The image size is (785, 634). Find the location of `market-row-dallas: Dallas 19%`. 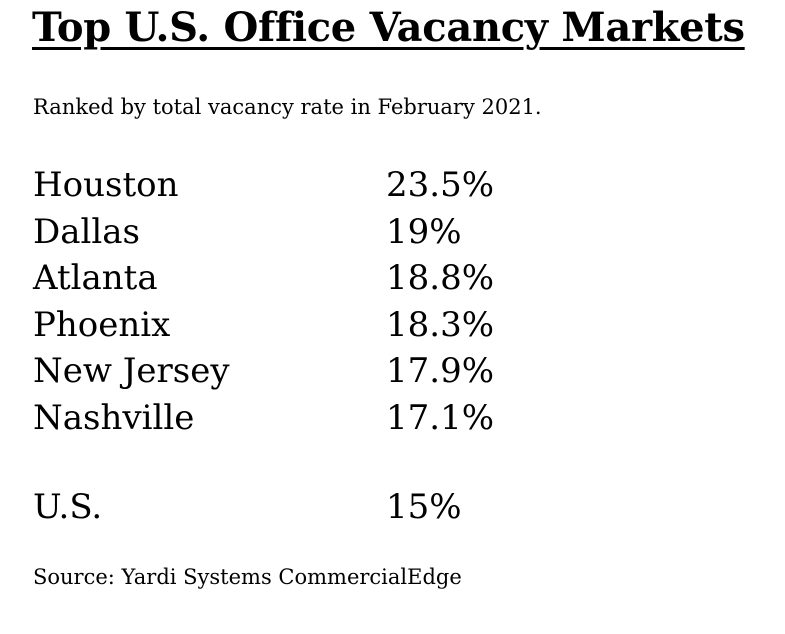

market-row-dallas: Dallas 19% is located at coordinates (383, 232).